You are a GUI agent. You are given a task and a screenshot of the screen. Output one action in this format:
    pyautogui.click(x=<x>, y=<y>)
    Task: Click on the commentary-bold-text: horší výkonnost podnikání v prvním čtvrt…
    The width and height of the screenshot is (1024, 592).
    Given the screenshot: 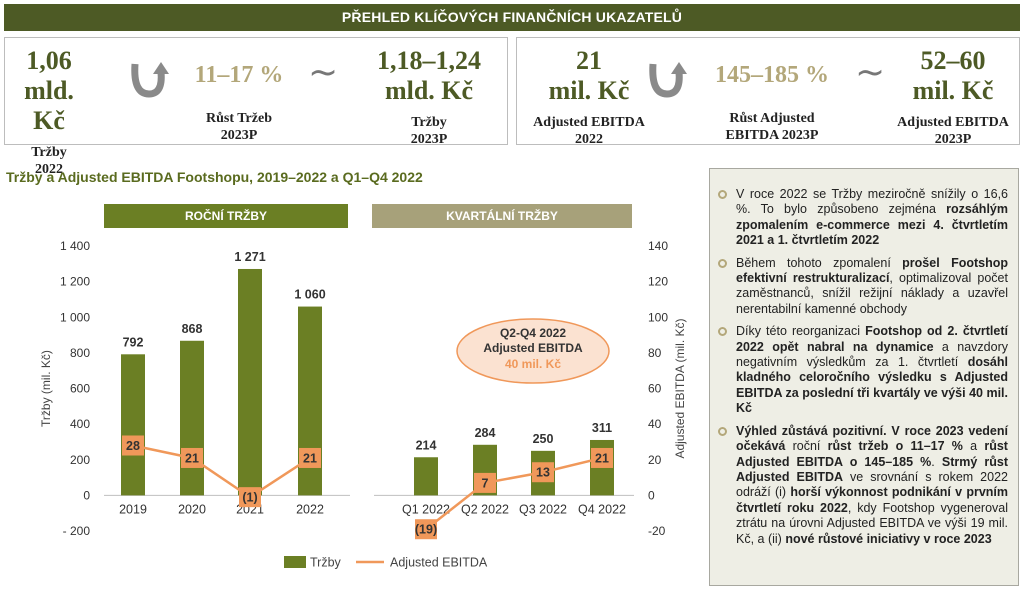 What is the action you would take?
    pyautogui.click(x=872, y=500)
    